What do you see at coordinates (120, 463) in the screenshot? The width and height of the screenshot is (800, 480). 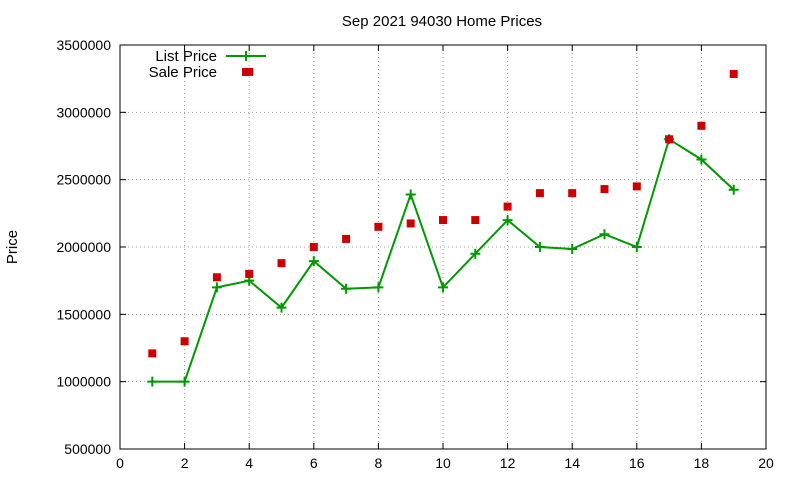 I see `x-tick-label: 0` at bounding box center [120, 463].